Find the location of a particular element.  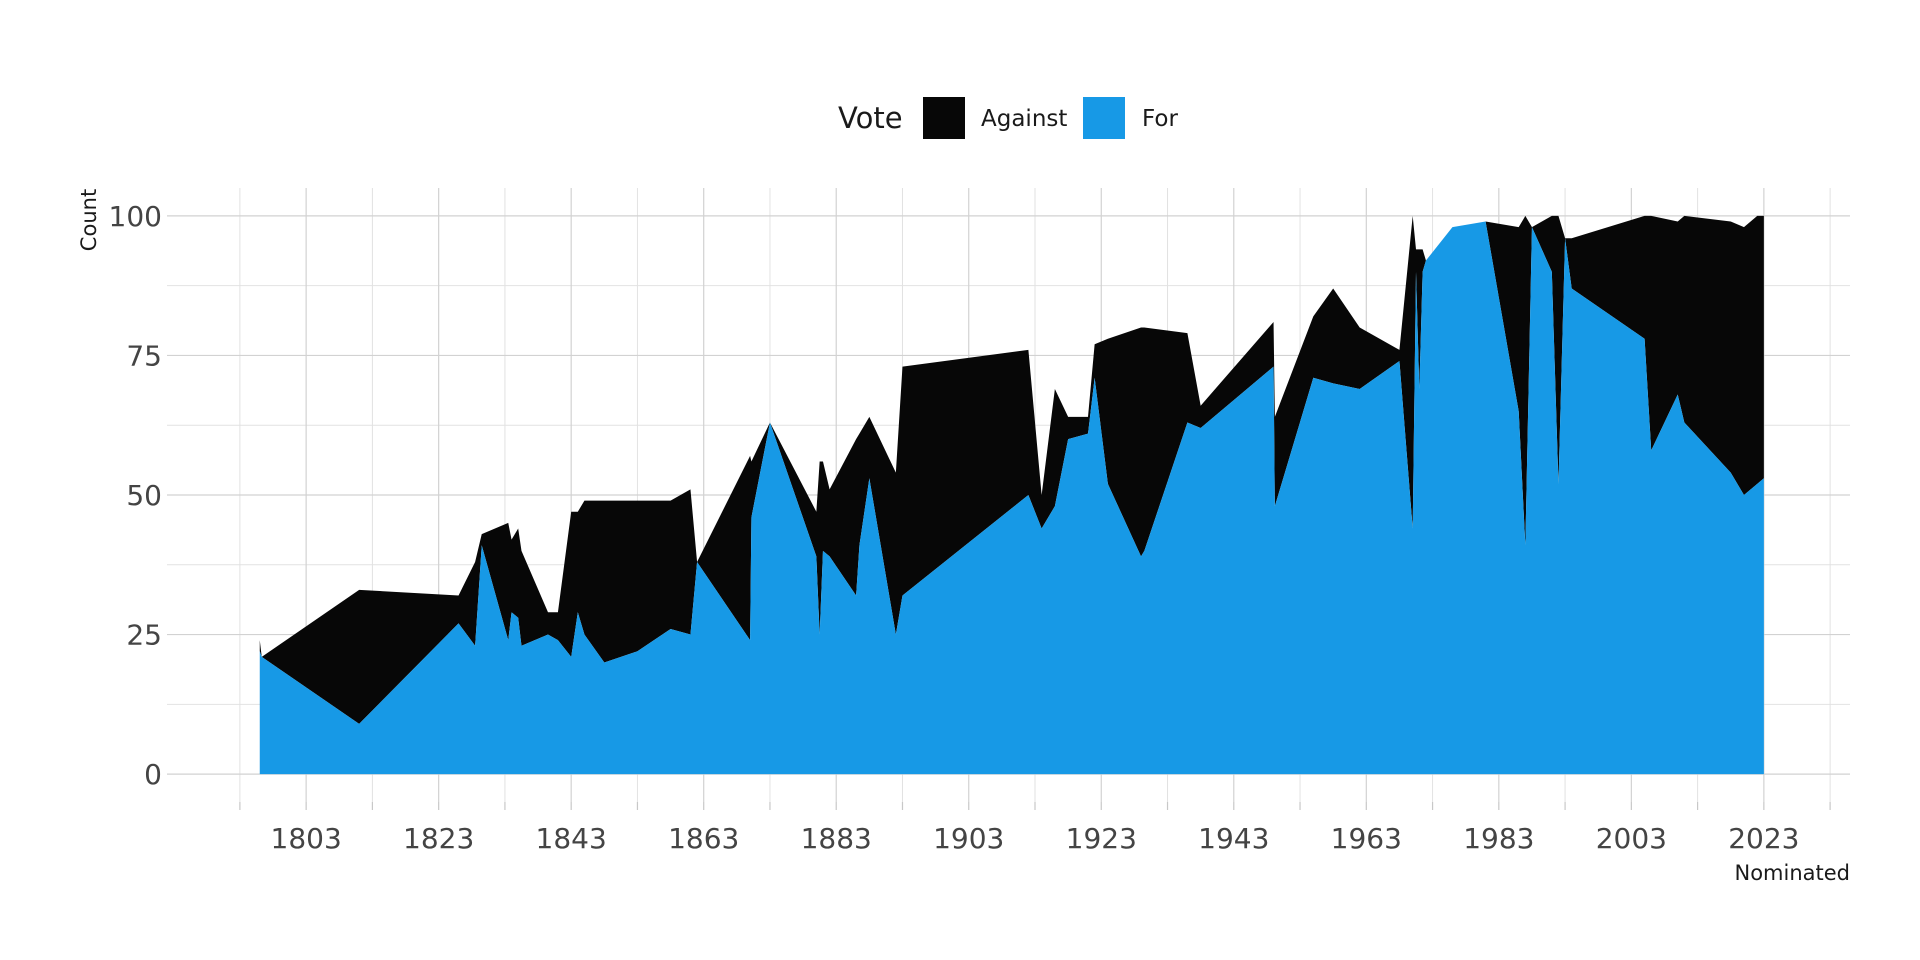

x-tick-label-6: 1923 is located at coordinates (1101, 838).